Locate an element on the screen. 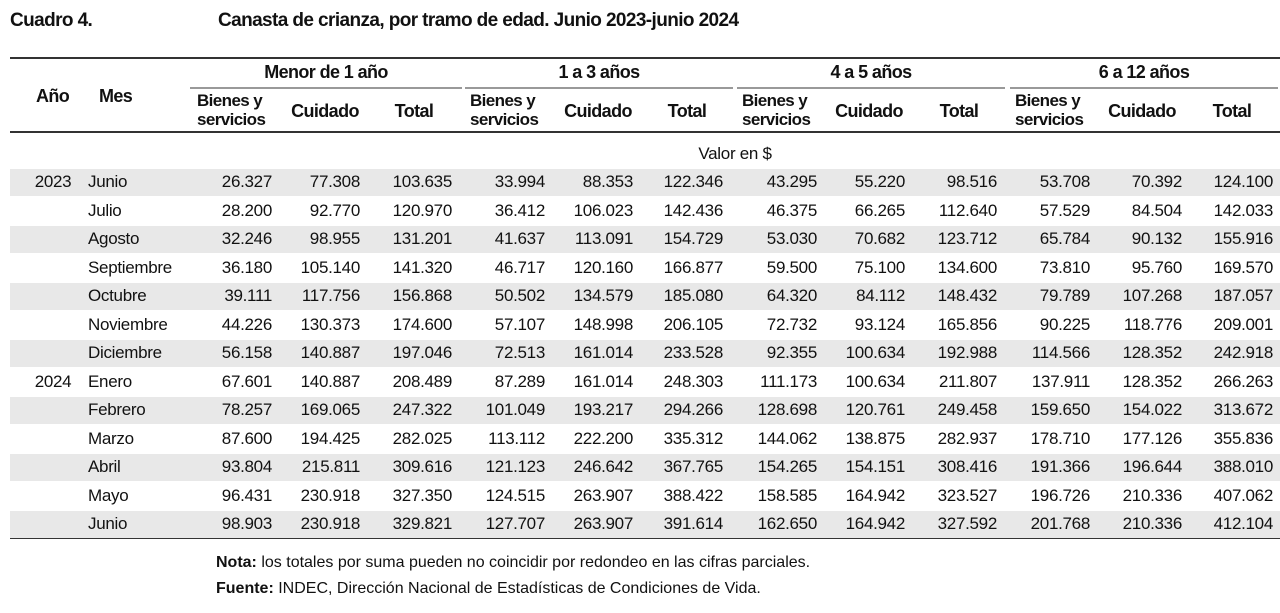  value-cell: 355.836 is located at coordinates (1243, 438).